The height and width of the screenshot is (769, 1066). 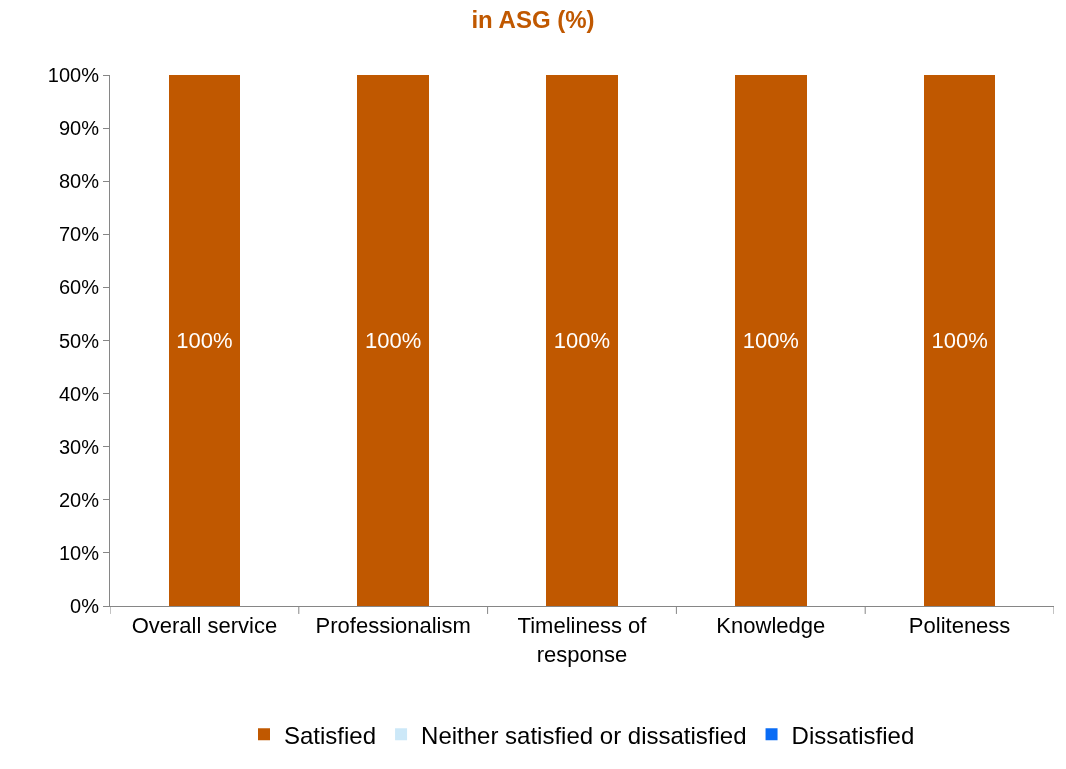 I want to click on y-tick-label: 0%, so click(x=85, y=606).